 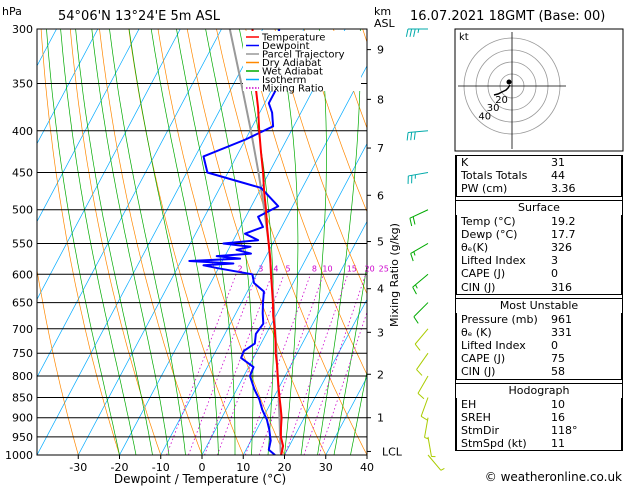 What do you see at coordinates (382, 11) in the screenshot?
I see `km-label: km` at bounding box center [382, 11].